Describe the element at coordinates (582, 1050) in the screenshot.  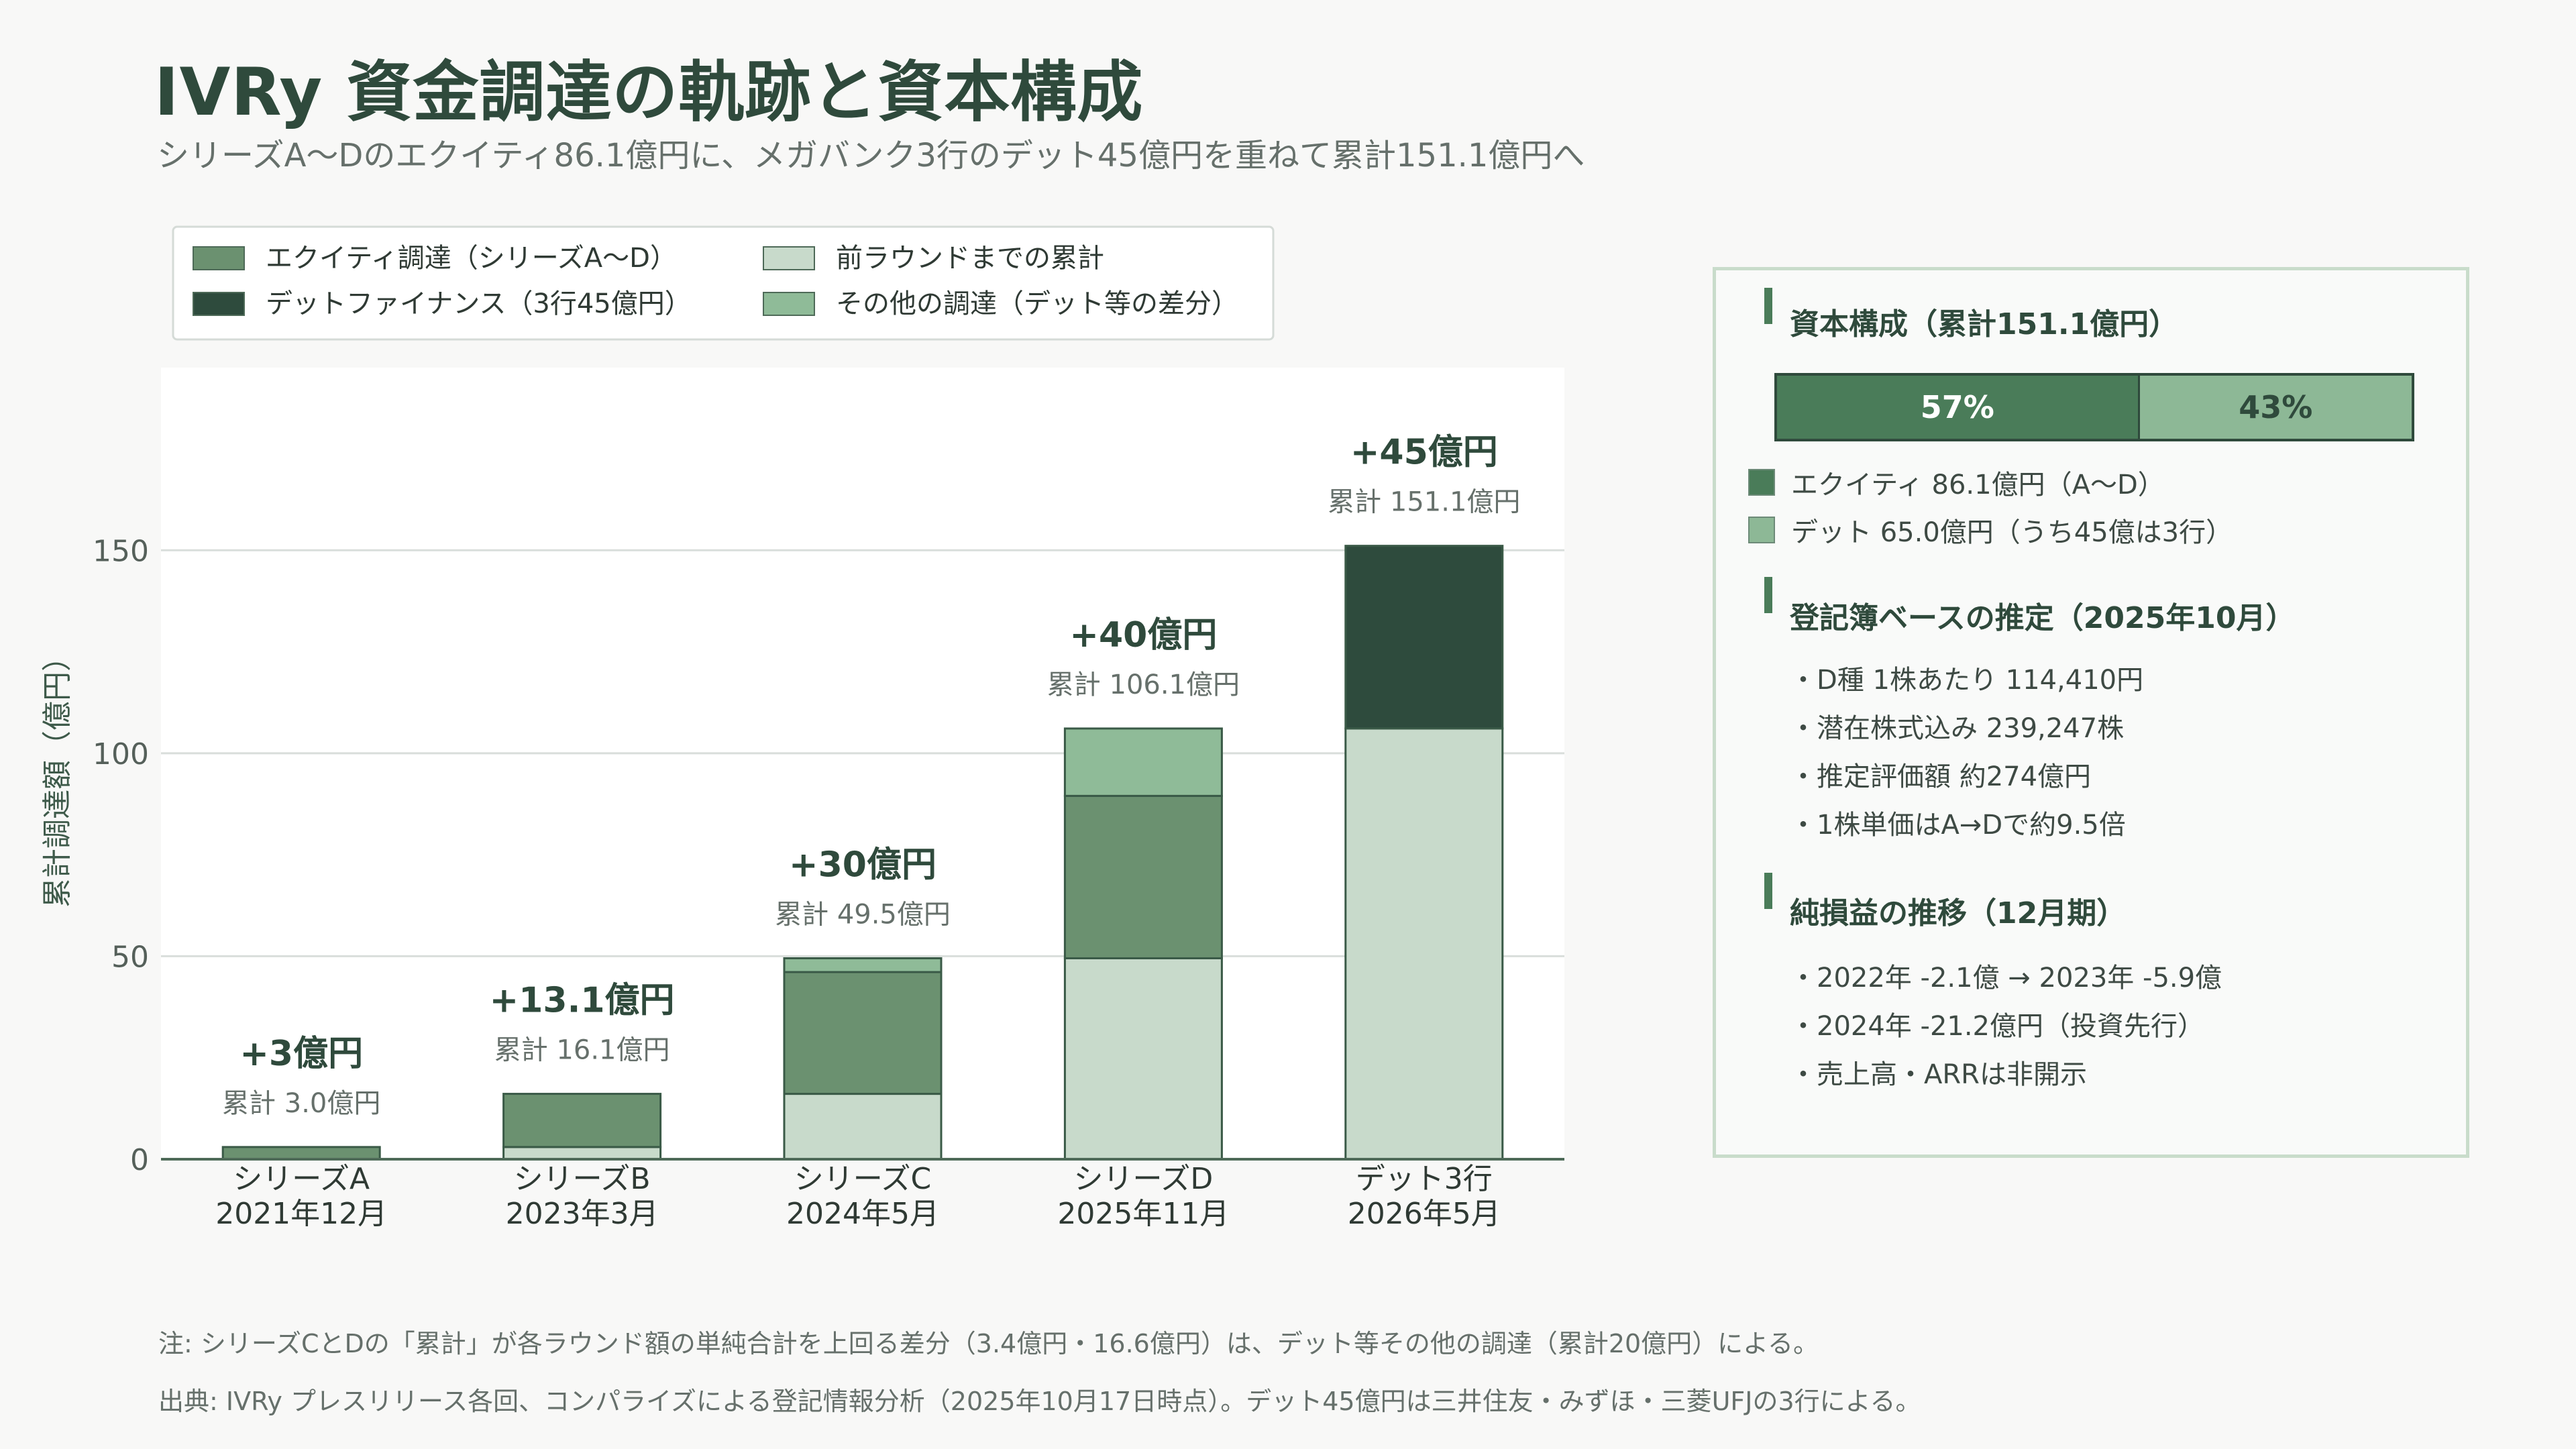
I see `cumulative-label: 累計 16.1億円` at that location.